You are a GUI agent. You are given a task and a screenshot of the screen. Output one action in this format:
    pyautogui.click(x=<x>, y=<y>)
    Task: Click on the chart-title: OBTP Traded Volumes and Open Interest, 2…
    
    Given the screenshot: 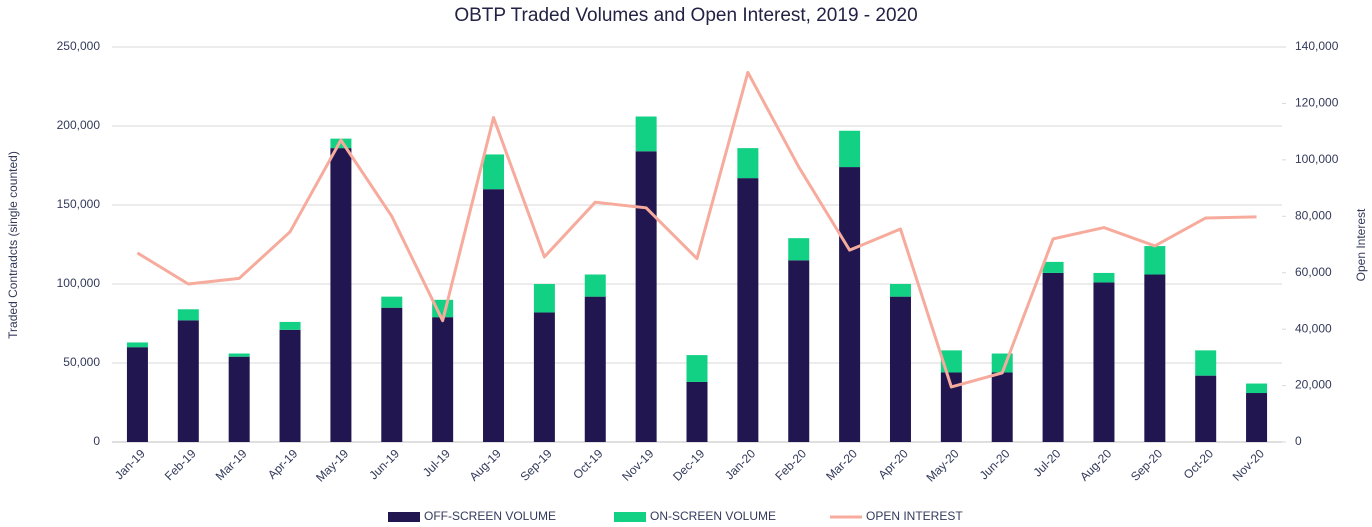 What is the action you would take?
    pyautogui.click(x=685, y=15)
    